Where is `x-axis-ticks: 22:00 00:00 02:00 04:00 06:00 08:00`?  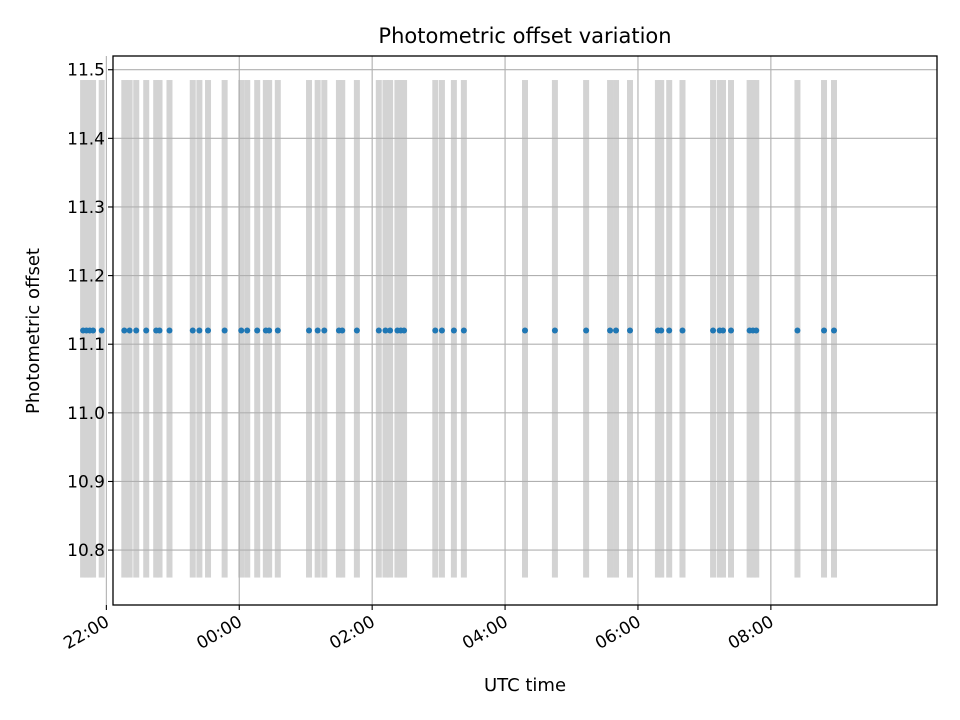 x-axis-ticks: 22:00 00:00 02:00 04:00 06:00 08:00 is located at coordinates (418, 629).